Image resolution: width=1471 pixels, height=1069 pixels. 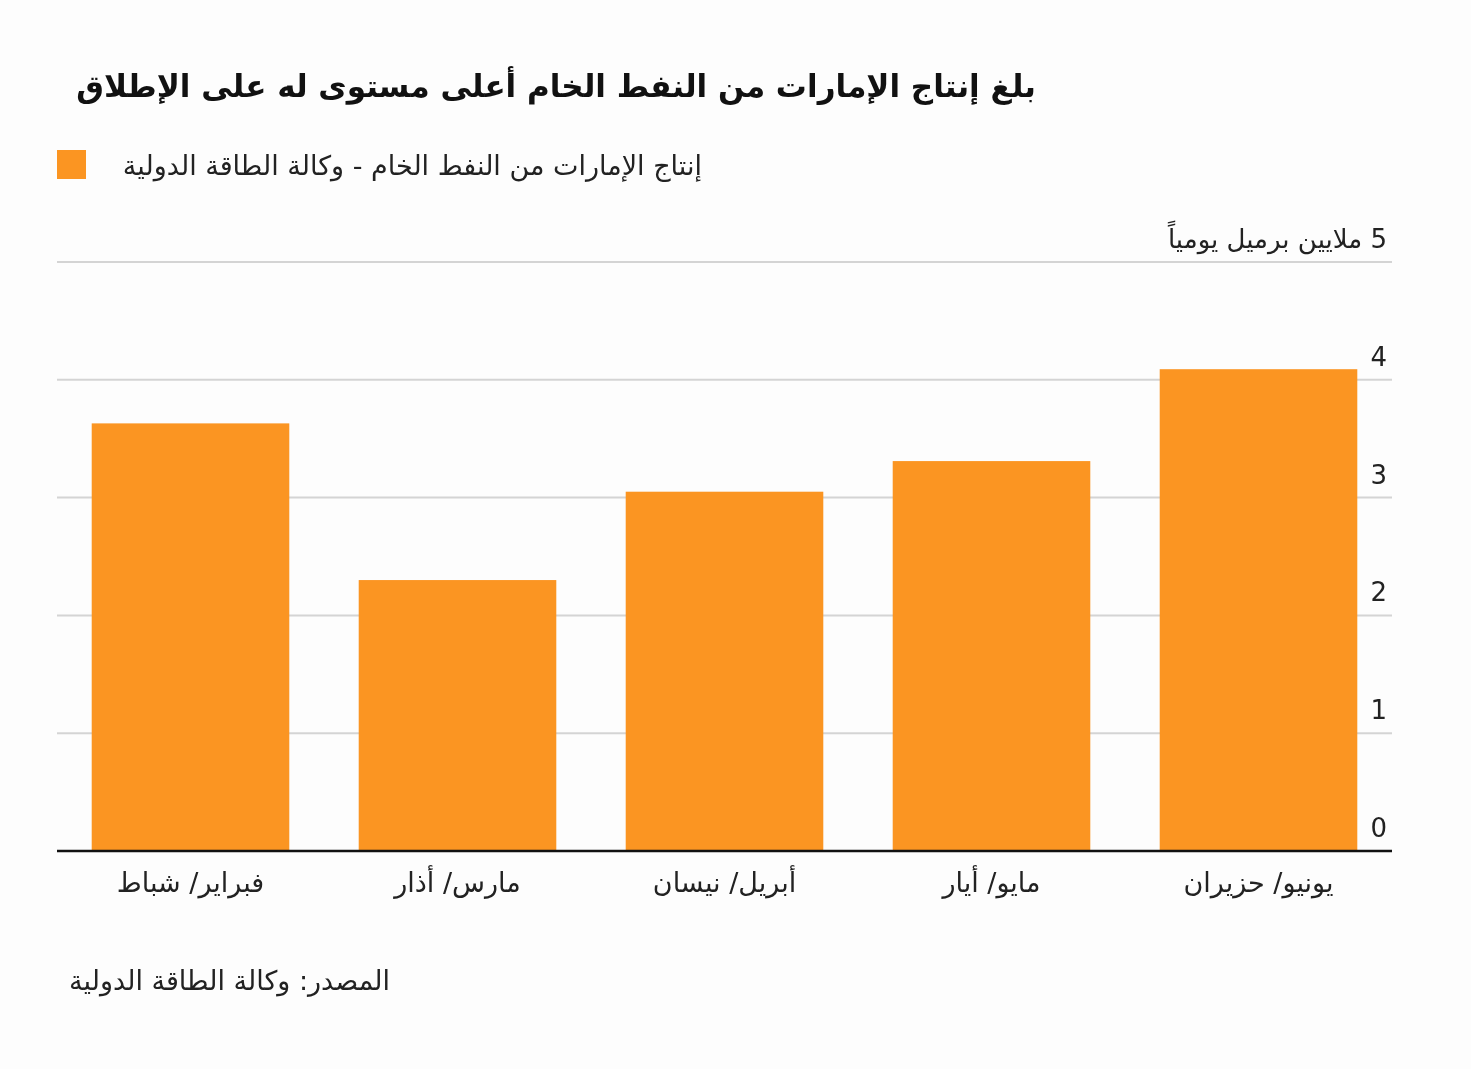 What do you see at coordinates (1258, 883) in the screenshot?
I see `x-tick-label: يونيو/ حزيران` at bounding box center [1258, 883].